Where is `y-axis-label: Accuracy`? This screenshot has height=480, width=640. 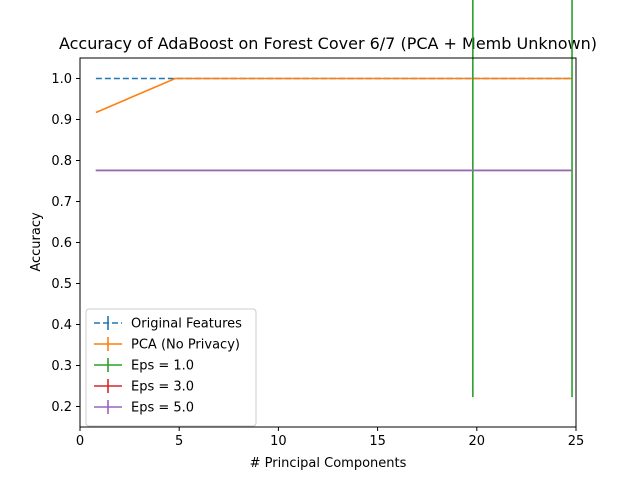 y-axis-label: Accuracy is located at coordinates (36, 242).